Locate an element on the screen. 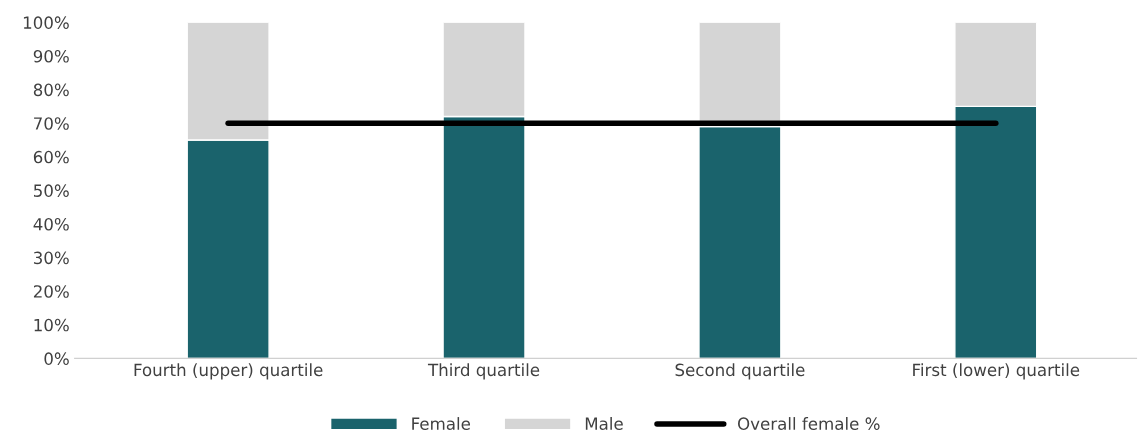 The width and height of the screenshot is (1148, 448). y-tick-label: 10% is located at coordinates (51, 325).